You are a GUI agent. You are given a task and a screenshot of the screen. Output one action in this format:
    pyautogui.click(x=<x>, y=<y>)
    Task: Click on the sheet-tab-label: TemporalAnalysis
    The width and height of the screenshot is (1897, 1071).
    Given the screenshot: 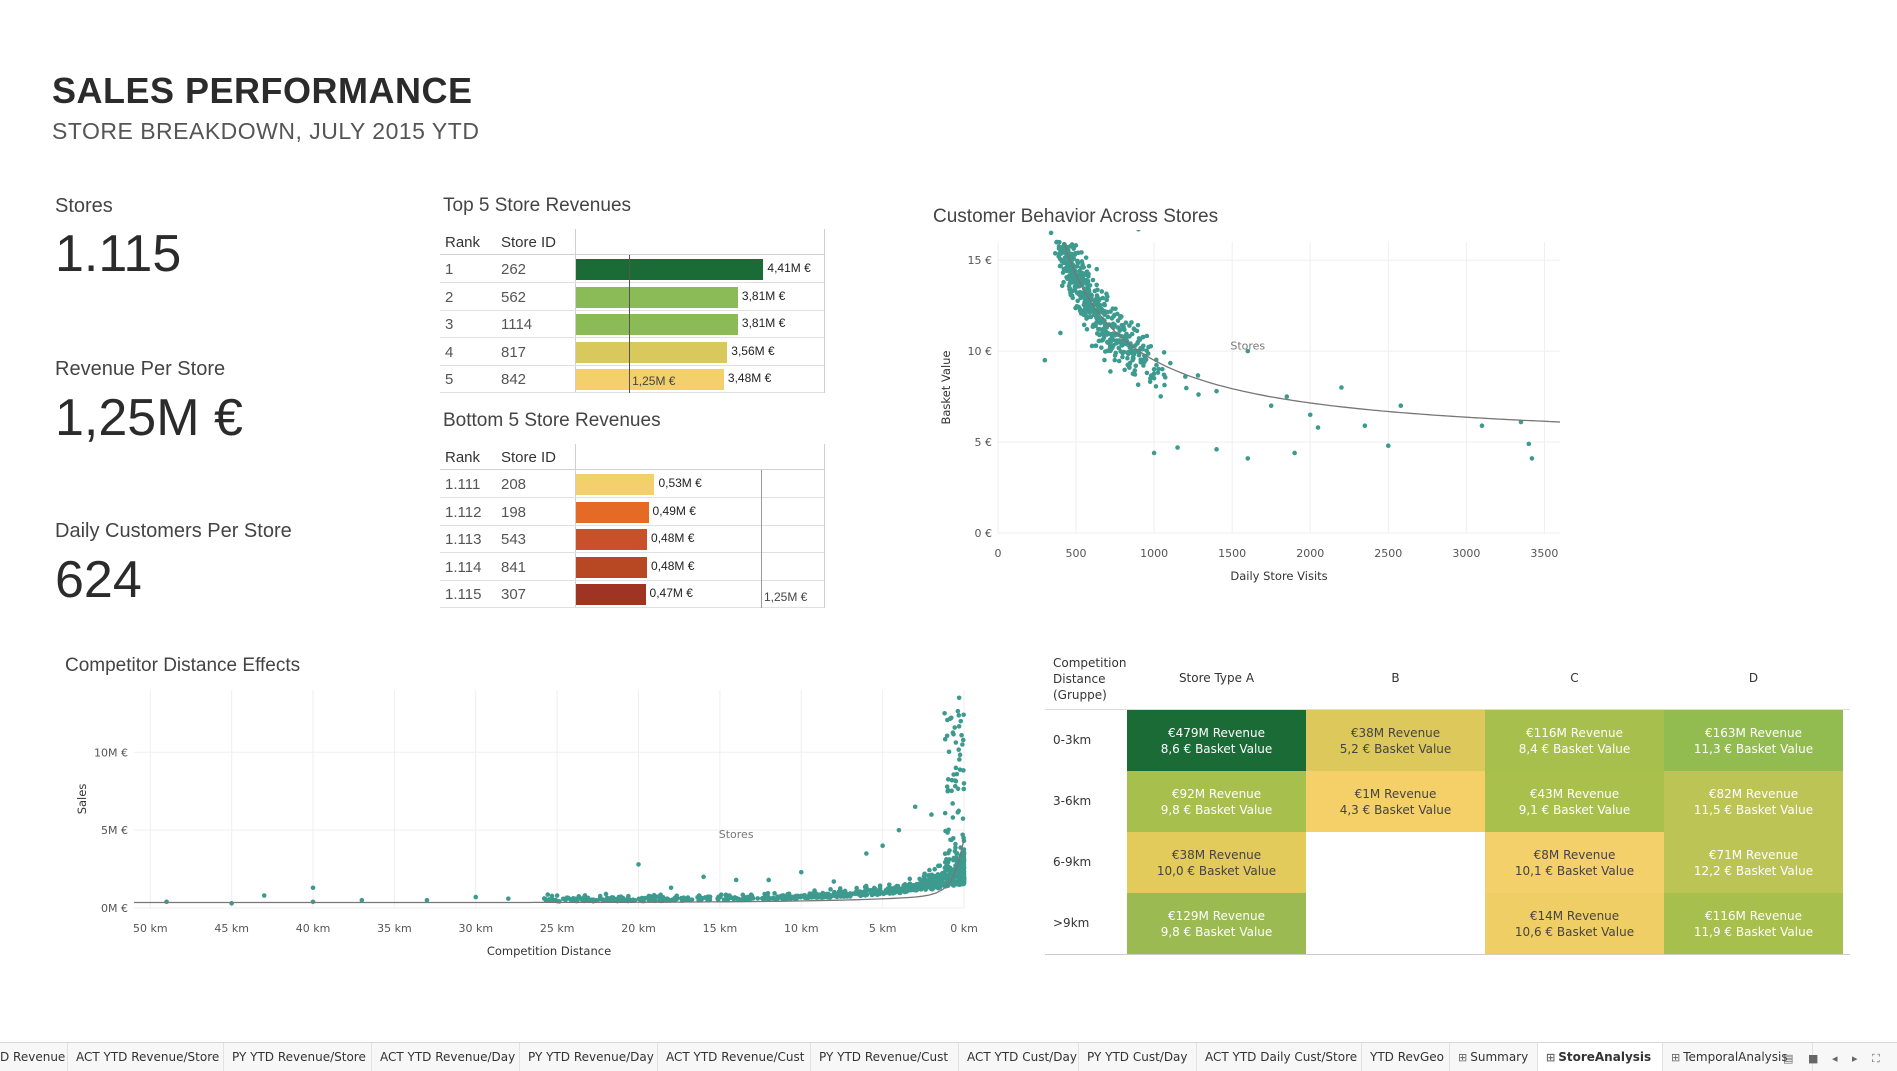 What is the action you would take?
    pyautogui.click(x=1735, y=1057)
    